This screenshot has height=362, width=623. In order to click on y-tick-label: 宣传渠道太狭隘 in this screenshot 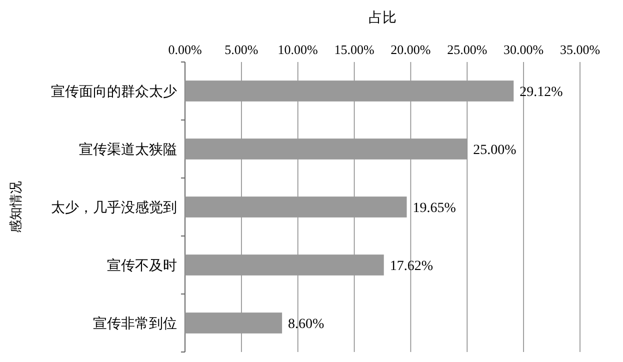, I will do `click(128, 150)`.